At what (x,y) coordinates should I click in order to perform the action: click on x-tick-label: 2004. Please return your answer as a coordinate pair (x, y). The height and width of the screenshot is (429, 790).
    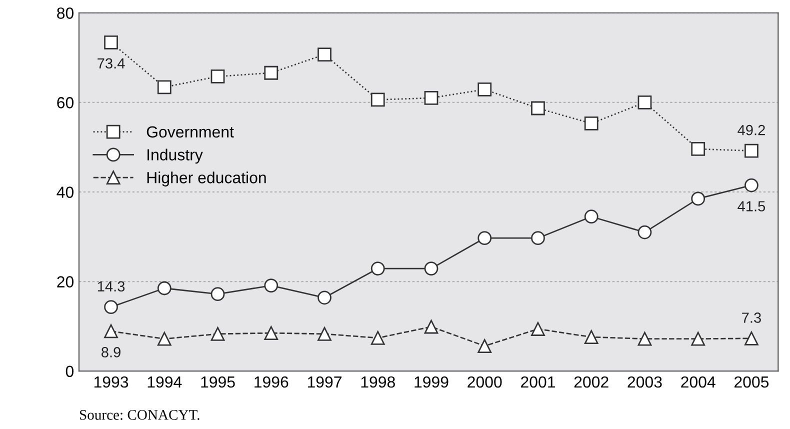
    Looking at the image, I should click on (698, 382).